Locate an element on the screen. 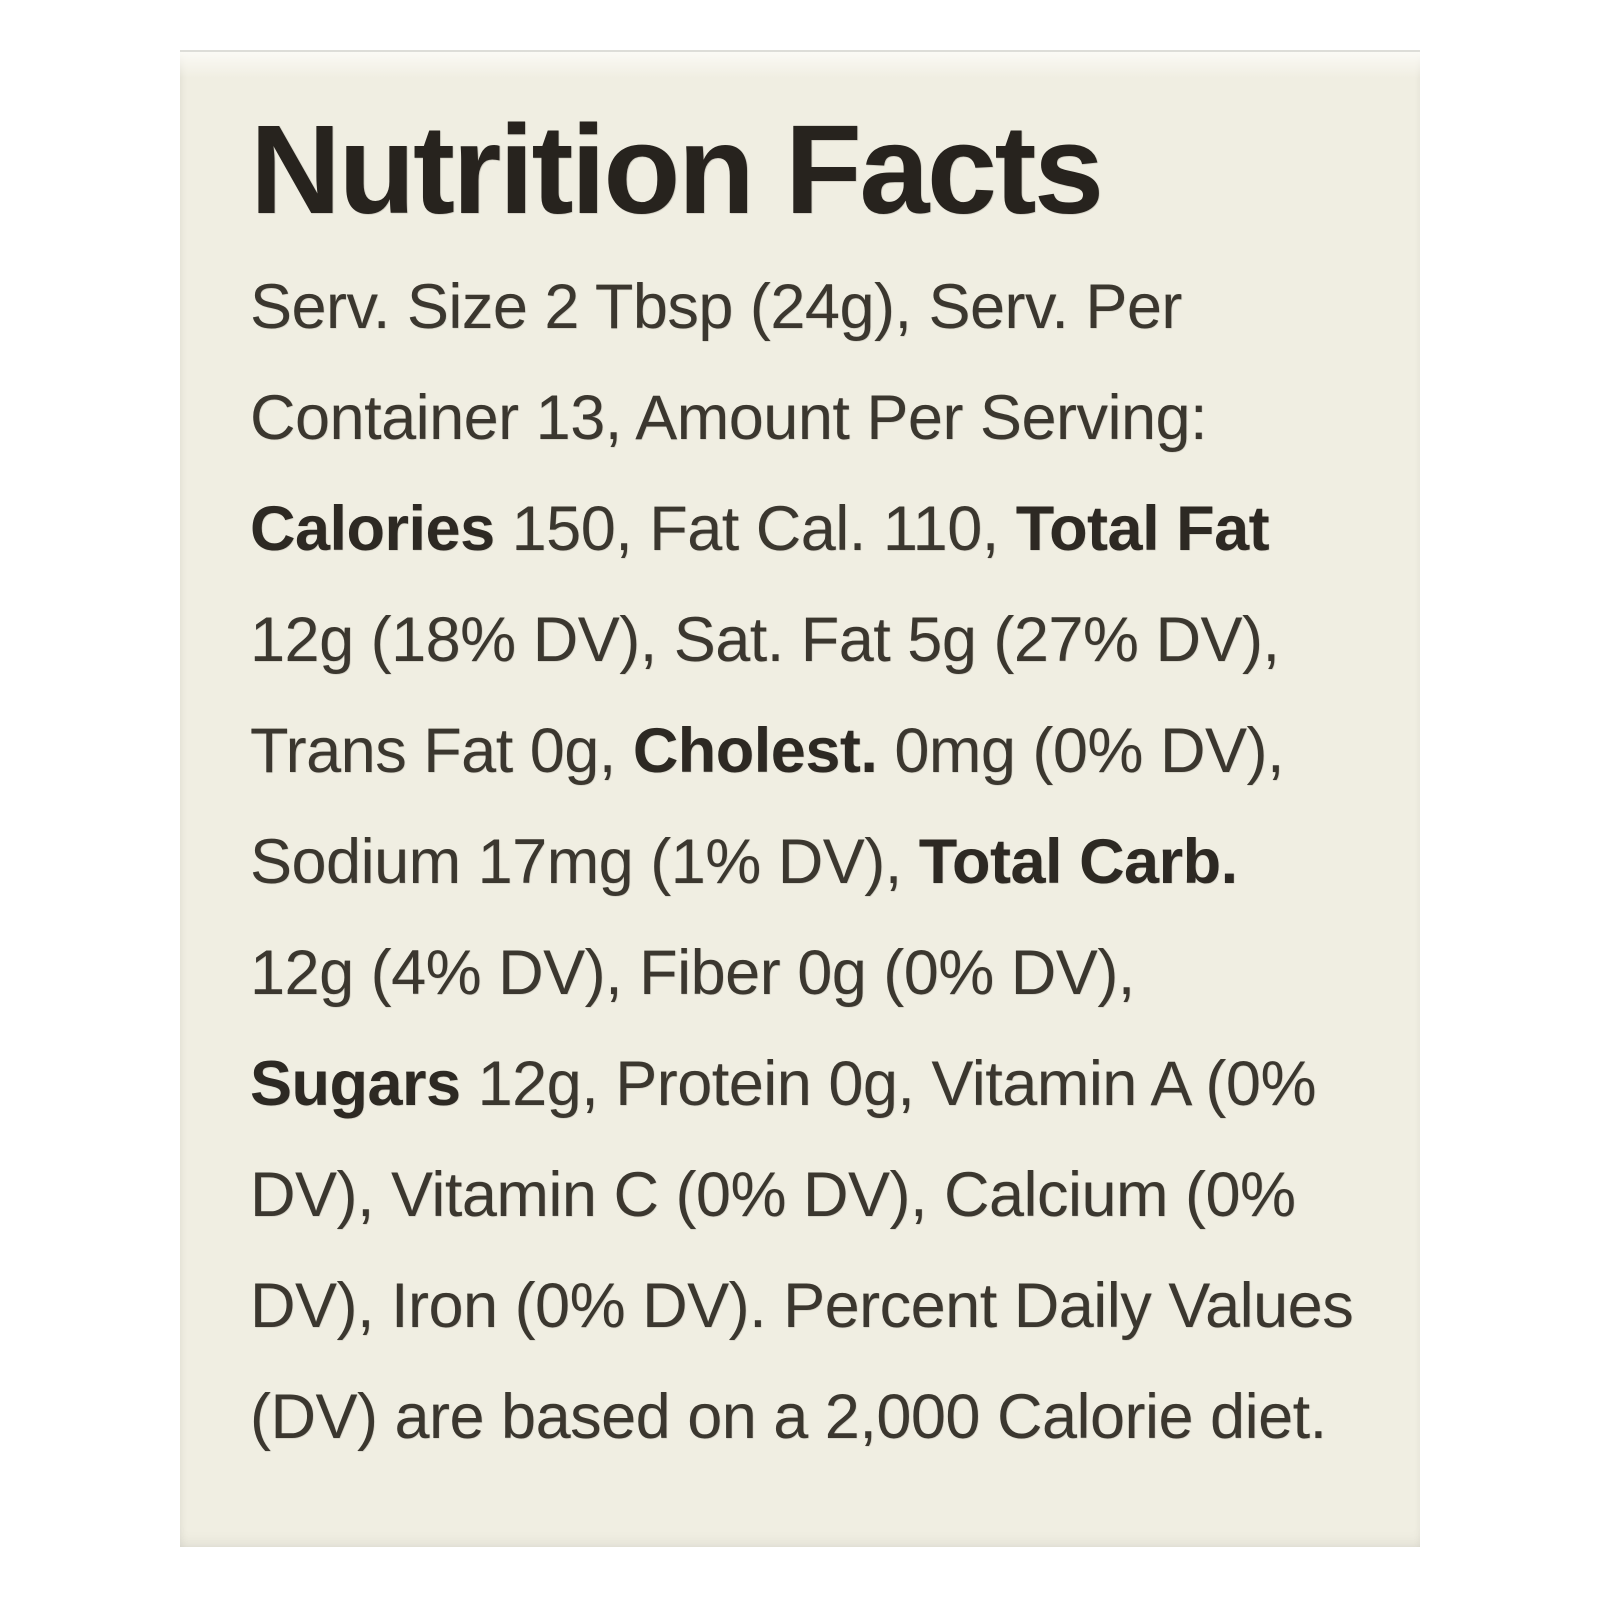  nutrition-facts-title: Nutrition Facts is located at coordinates (677, 169).